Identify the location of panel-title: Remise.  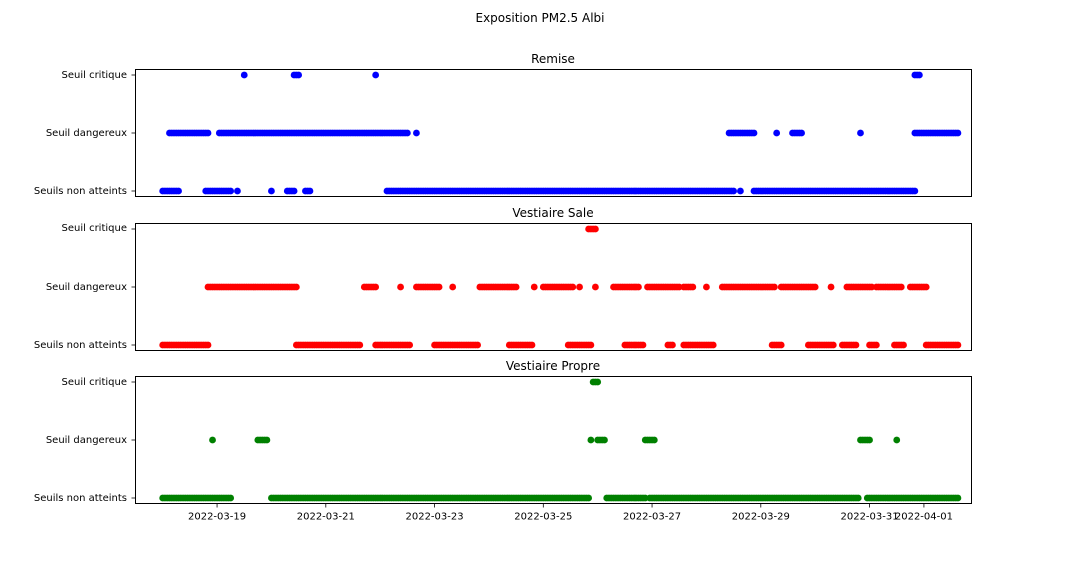
(553, 59).